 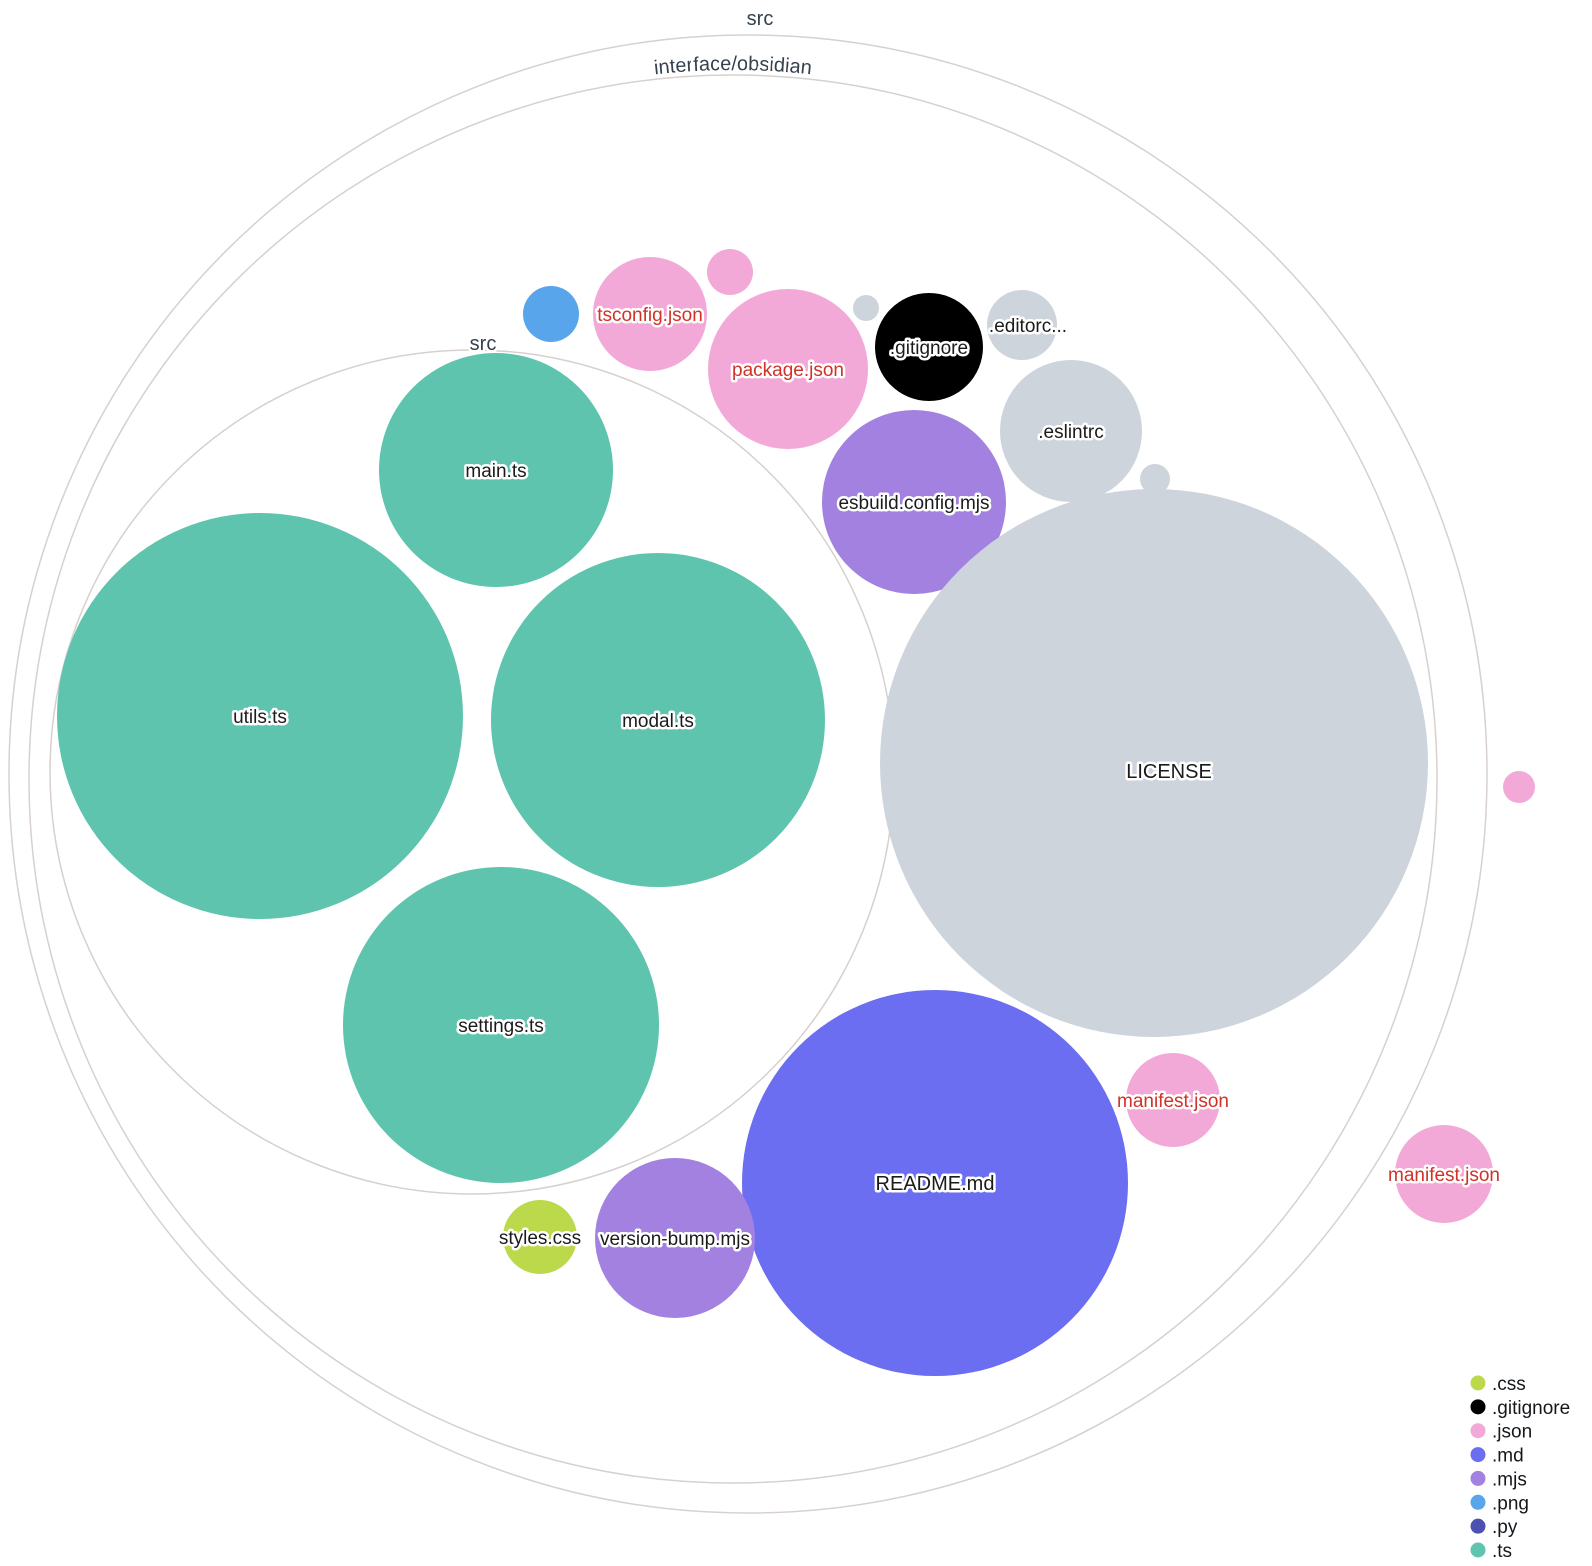 I want to click on file-circle-utils-ts, so click(x=260, y=716).